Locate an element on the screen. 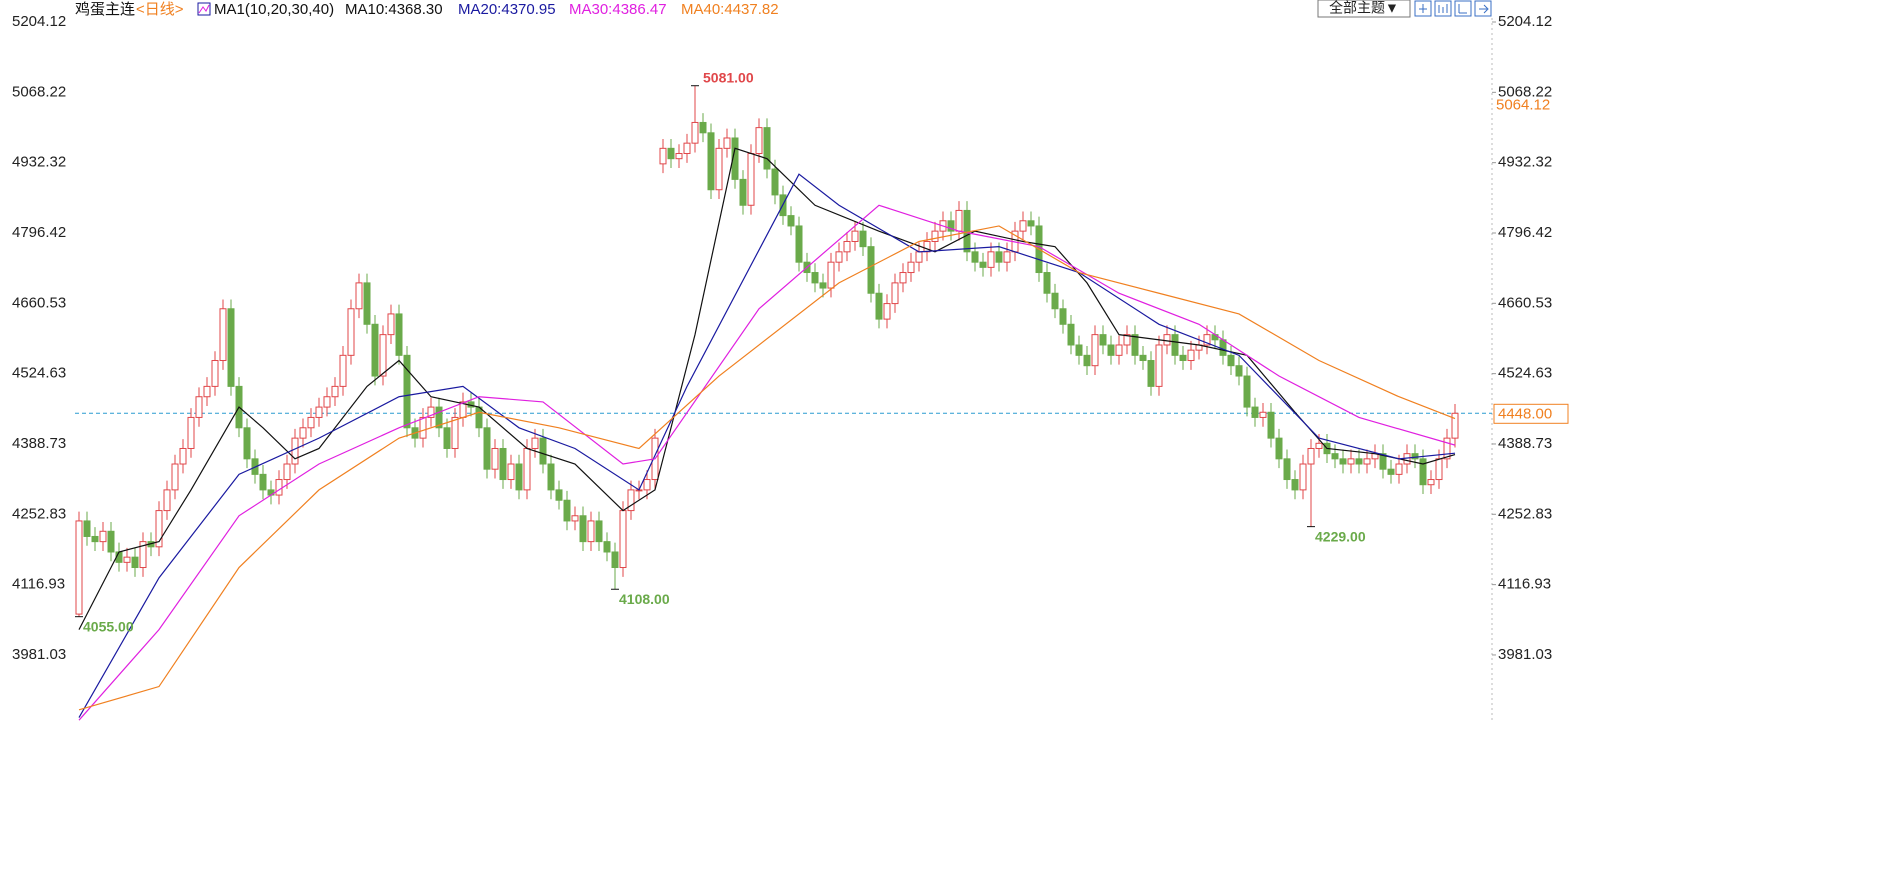 The image size is (1885, 870). y-tick-label: 4796.42 is located at coordinates (39, 232).